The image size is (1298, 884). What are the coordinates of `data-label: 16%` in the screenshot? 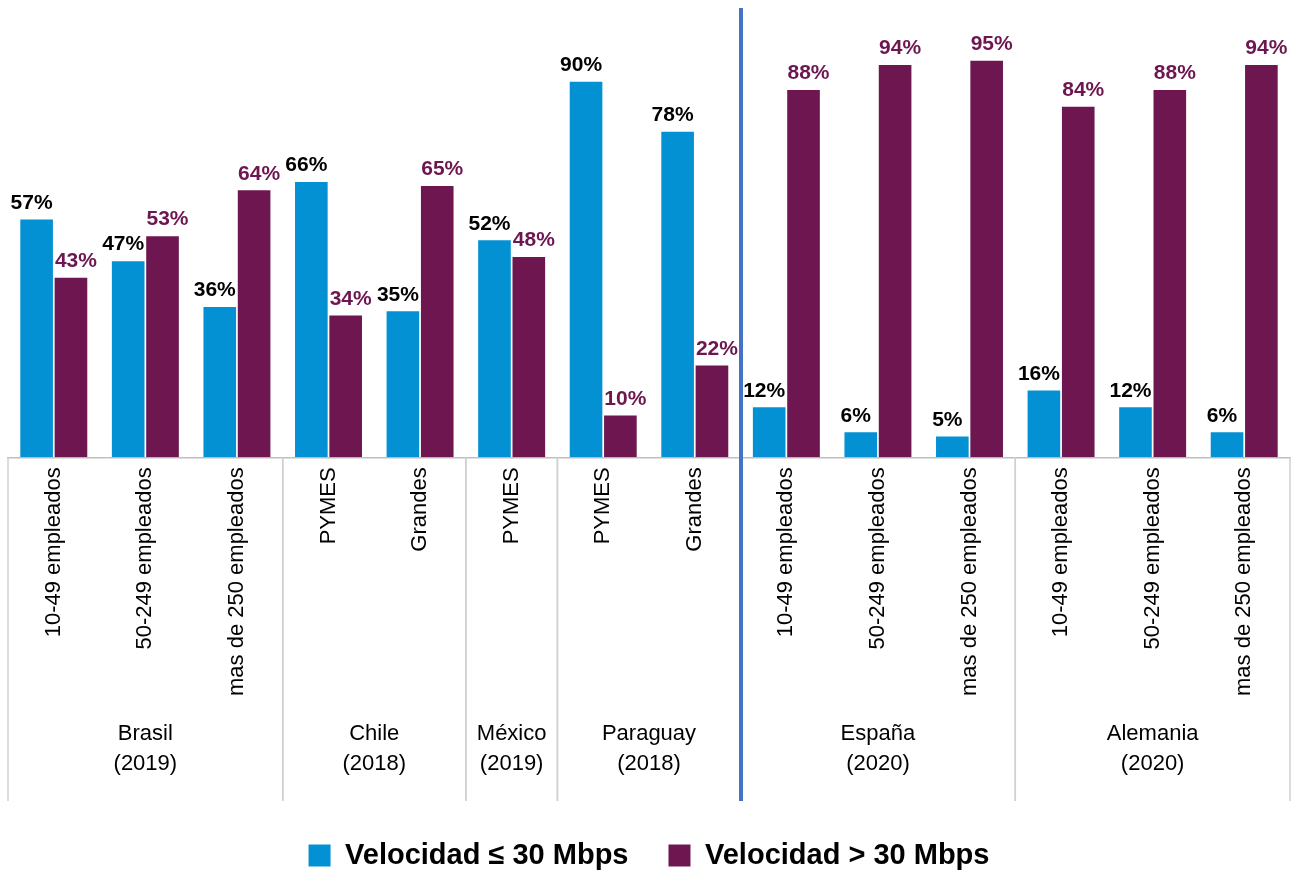 It's located at (1039, 372).